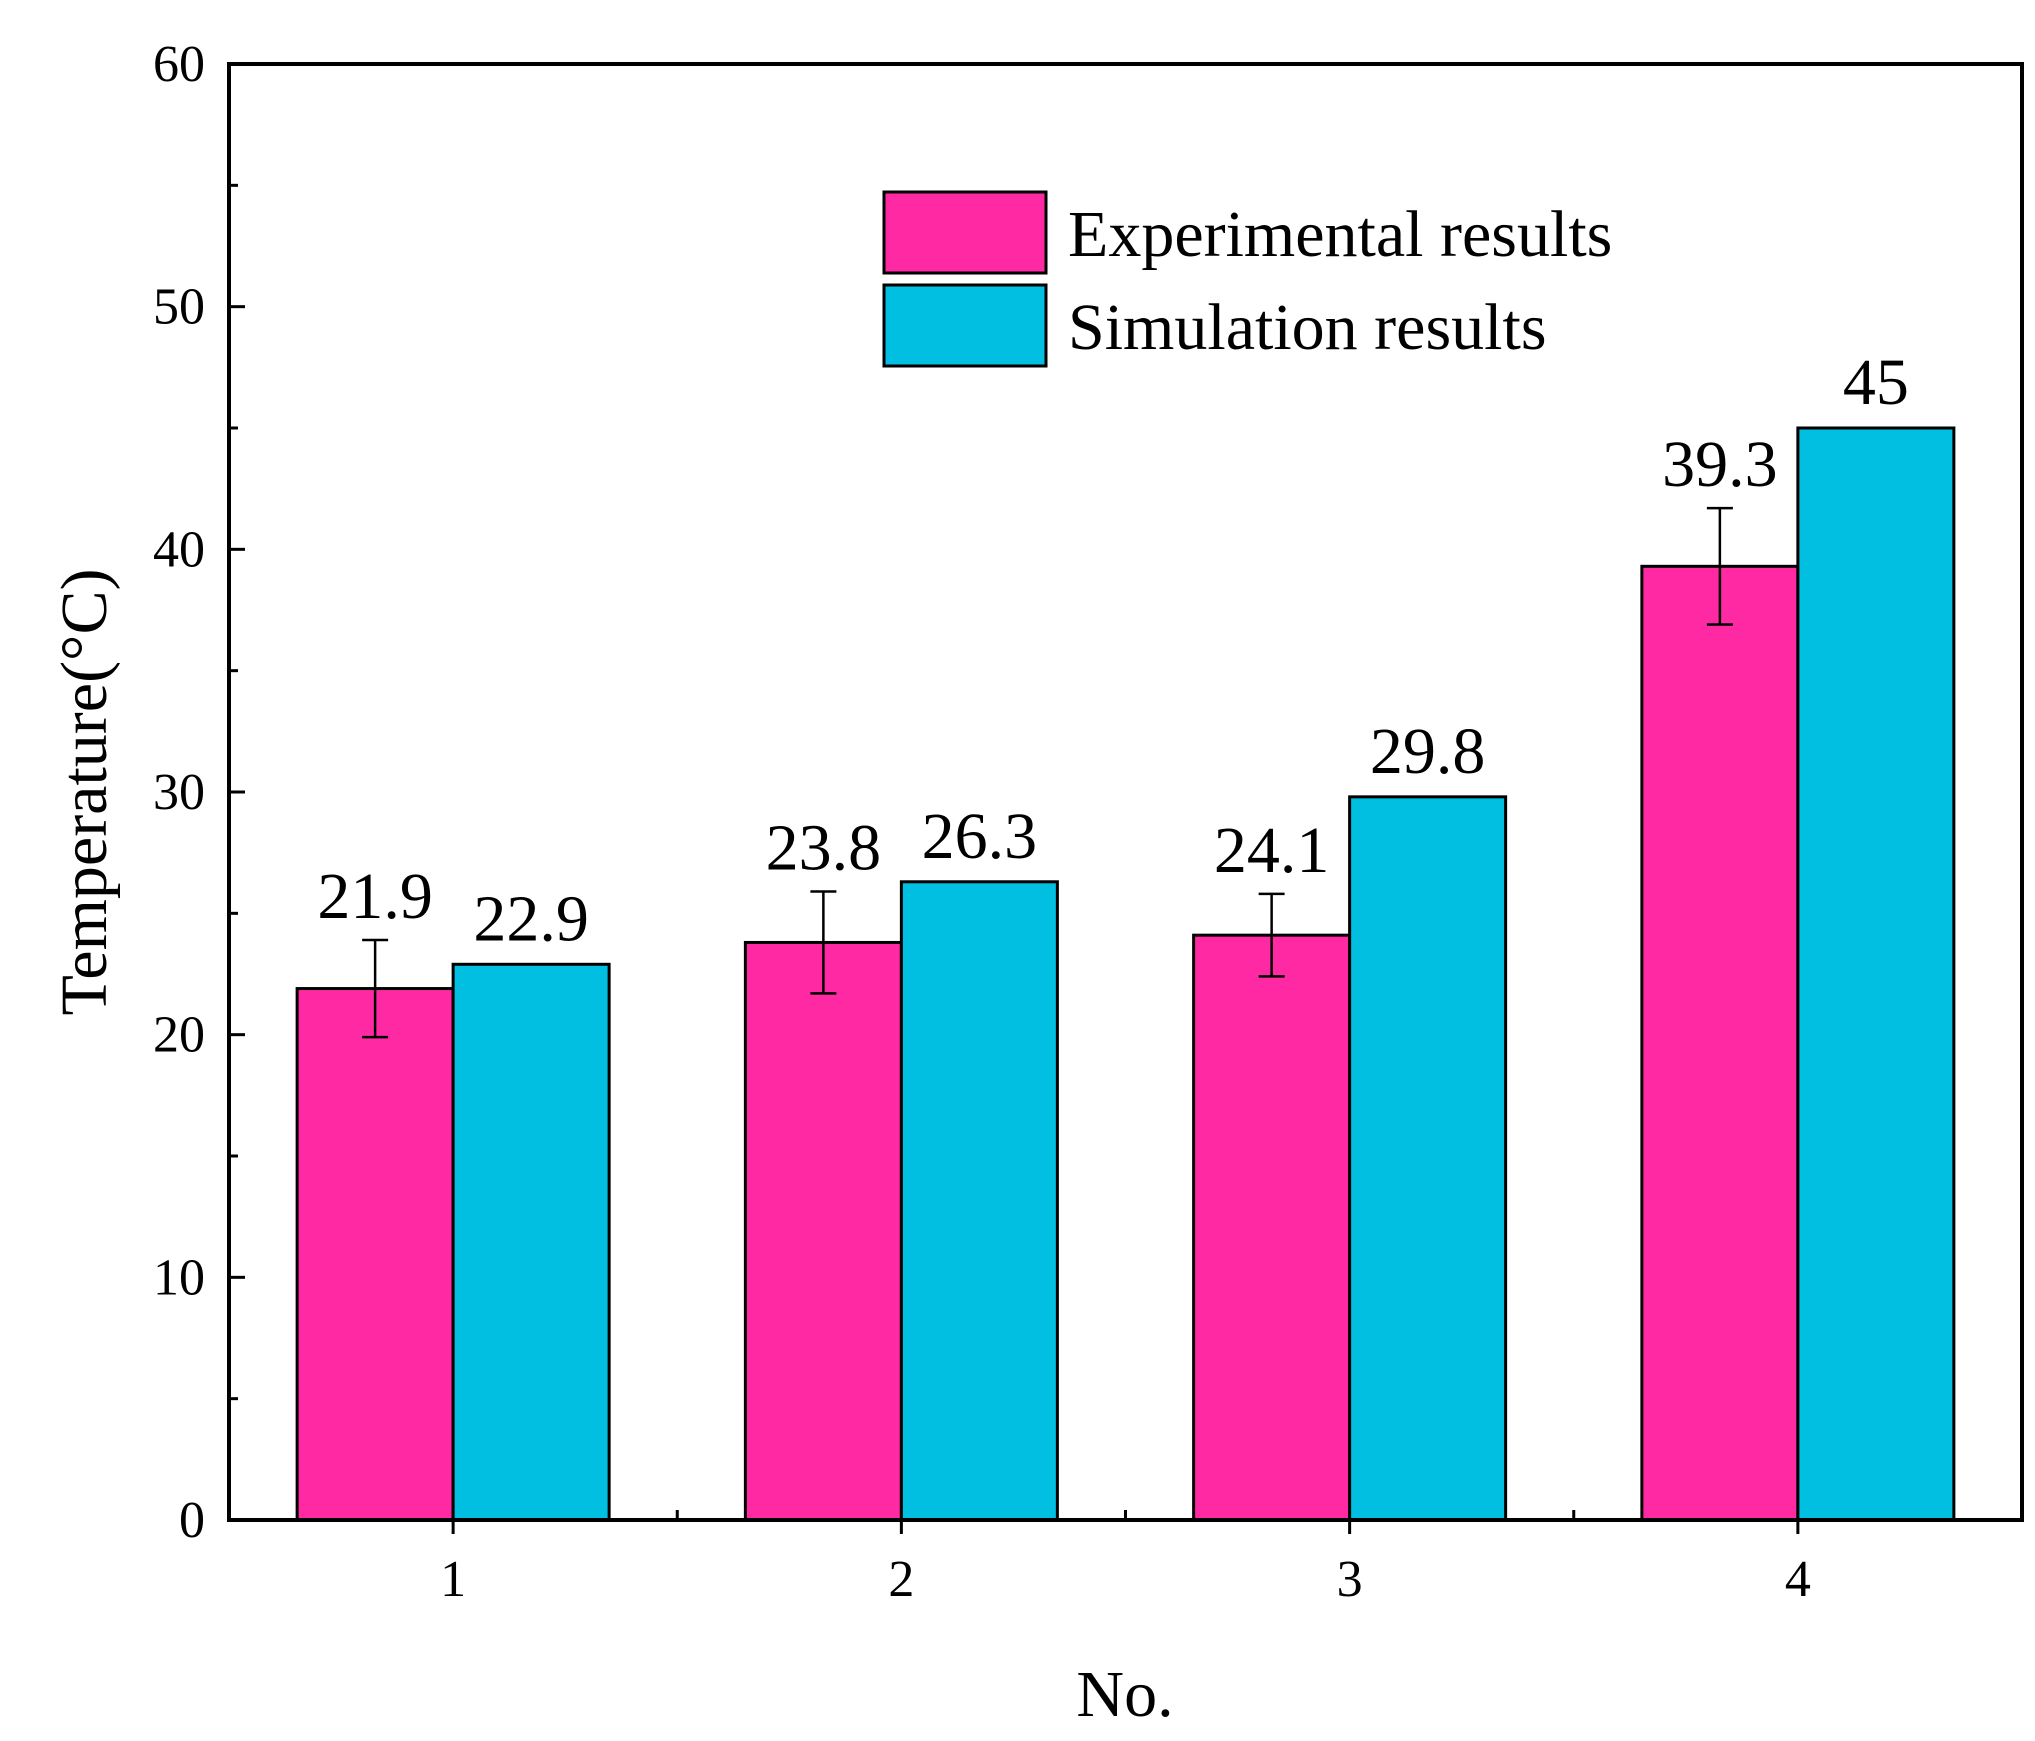  Describe the element at coordinates (824, 847) in the screenshot. I see `value-label-experimental-2: 23.8` at that location.